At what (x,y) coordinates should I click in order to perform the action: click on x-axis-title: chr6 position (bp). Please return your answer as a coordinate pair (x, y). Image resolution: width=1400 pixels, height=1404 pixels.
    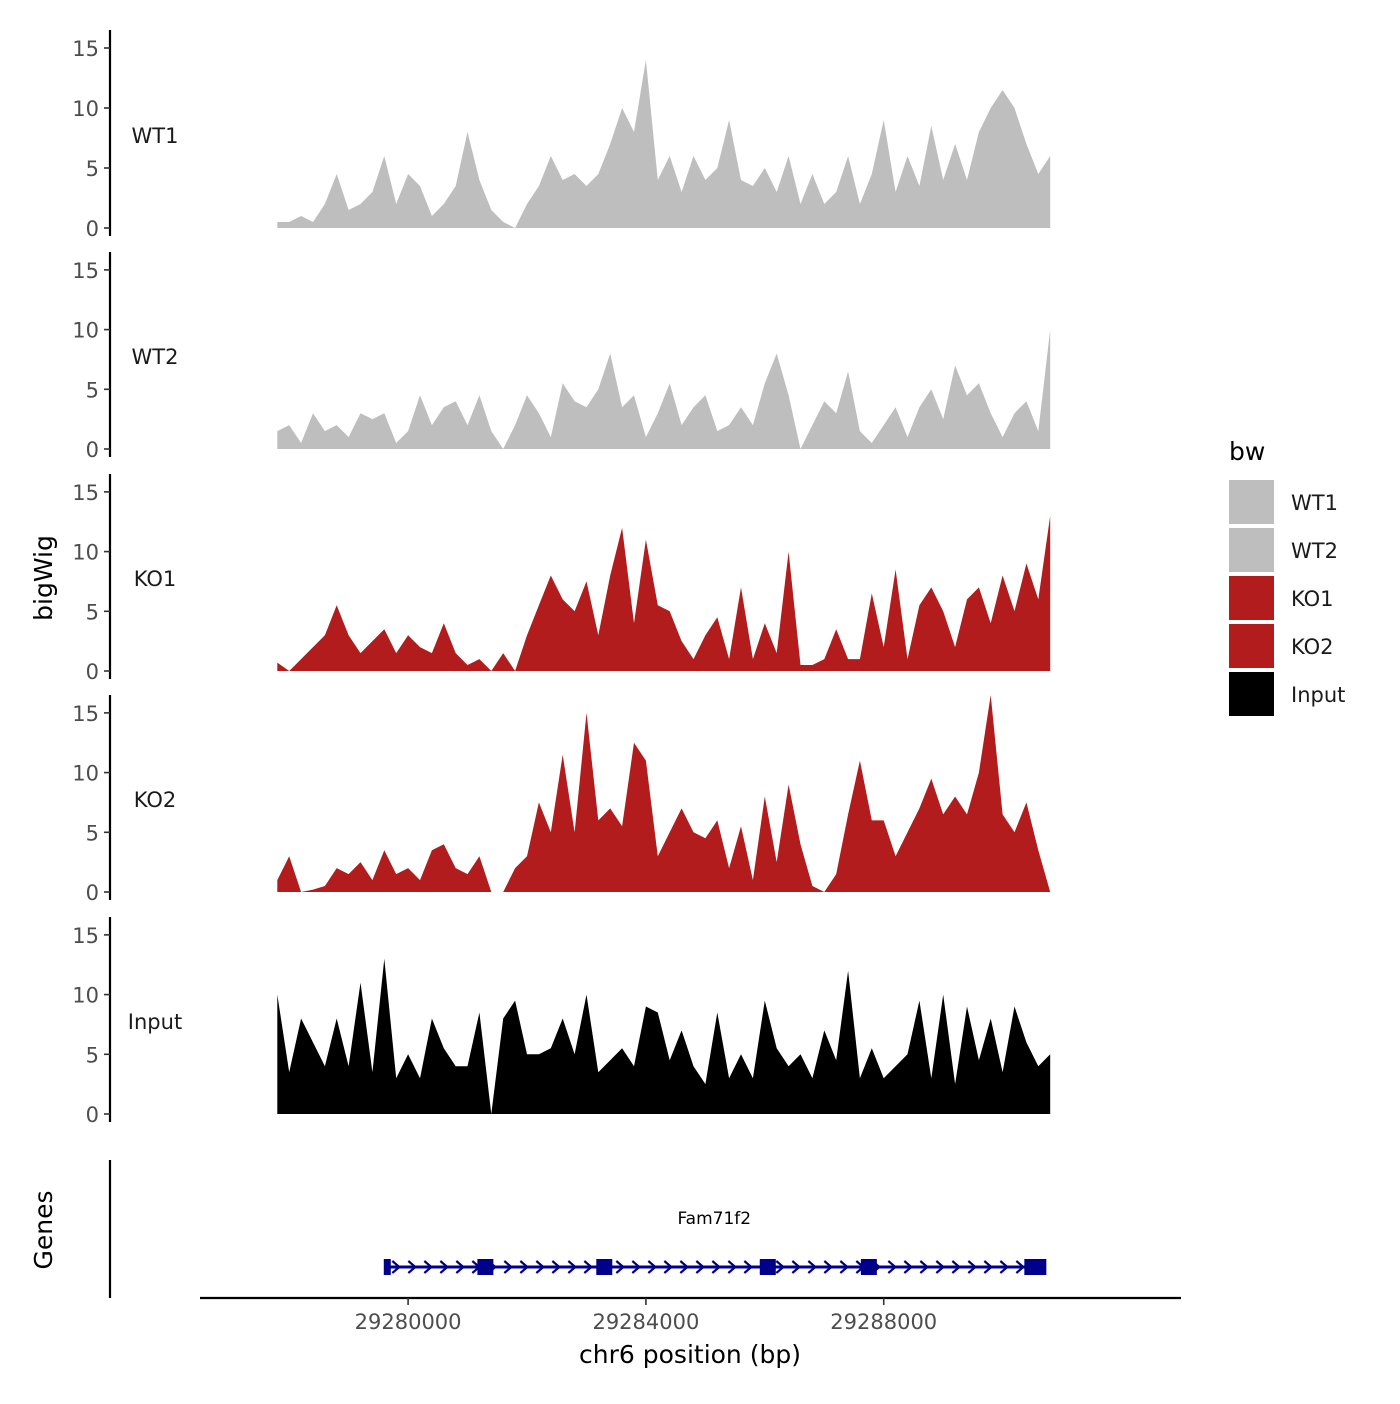
    Looking at the image, I should click on (690, 1354).